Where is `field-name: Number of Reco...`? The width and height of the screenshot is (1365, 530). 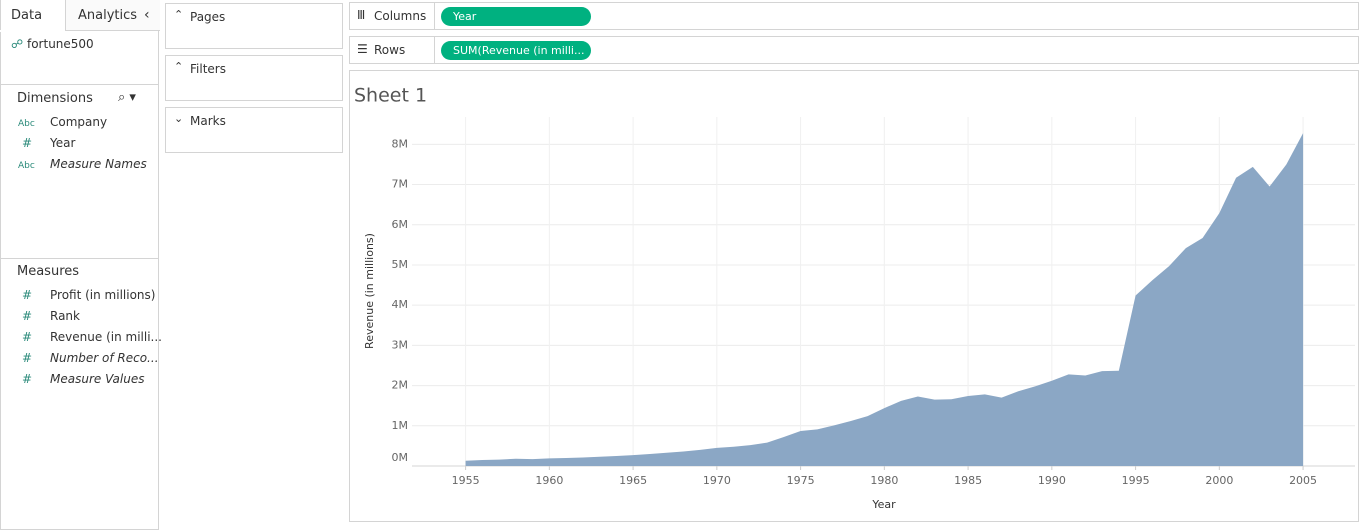
field-name: Number of Reco... is located at coordinates (104, 358).